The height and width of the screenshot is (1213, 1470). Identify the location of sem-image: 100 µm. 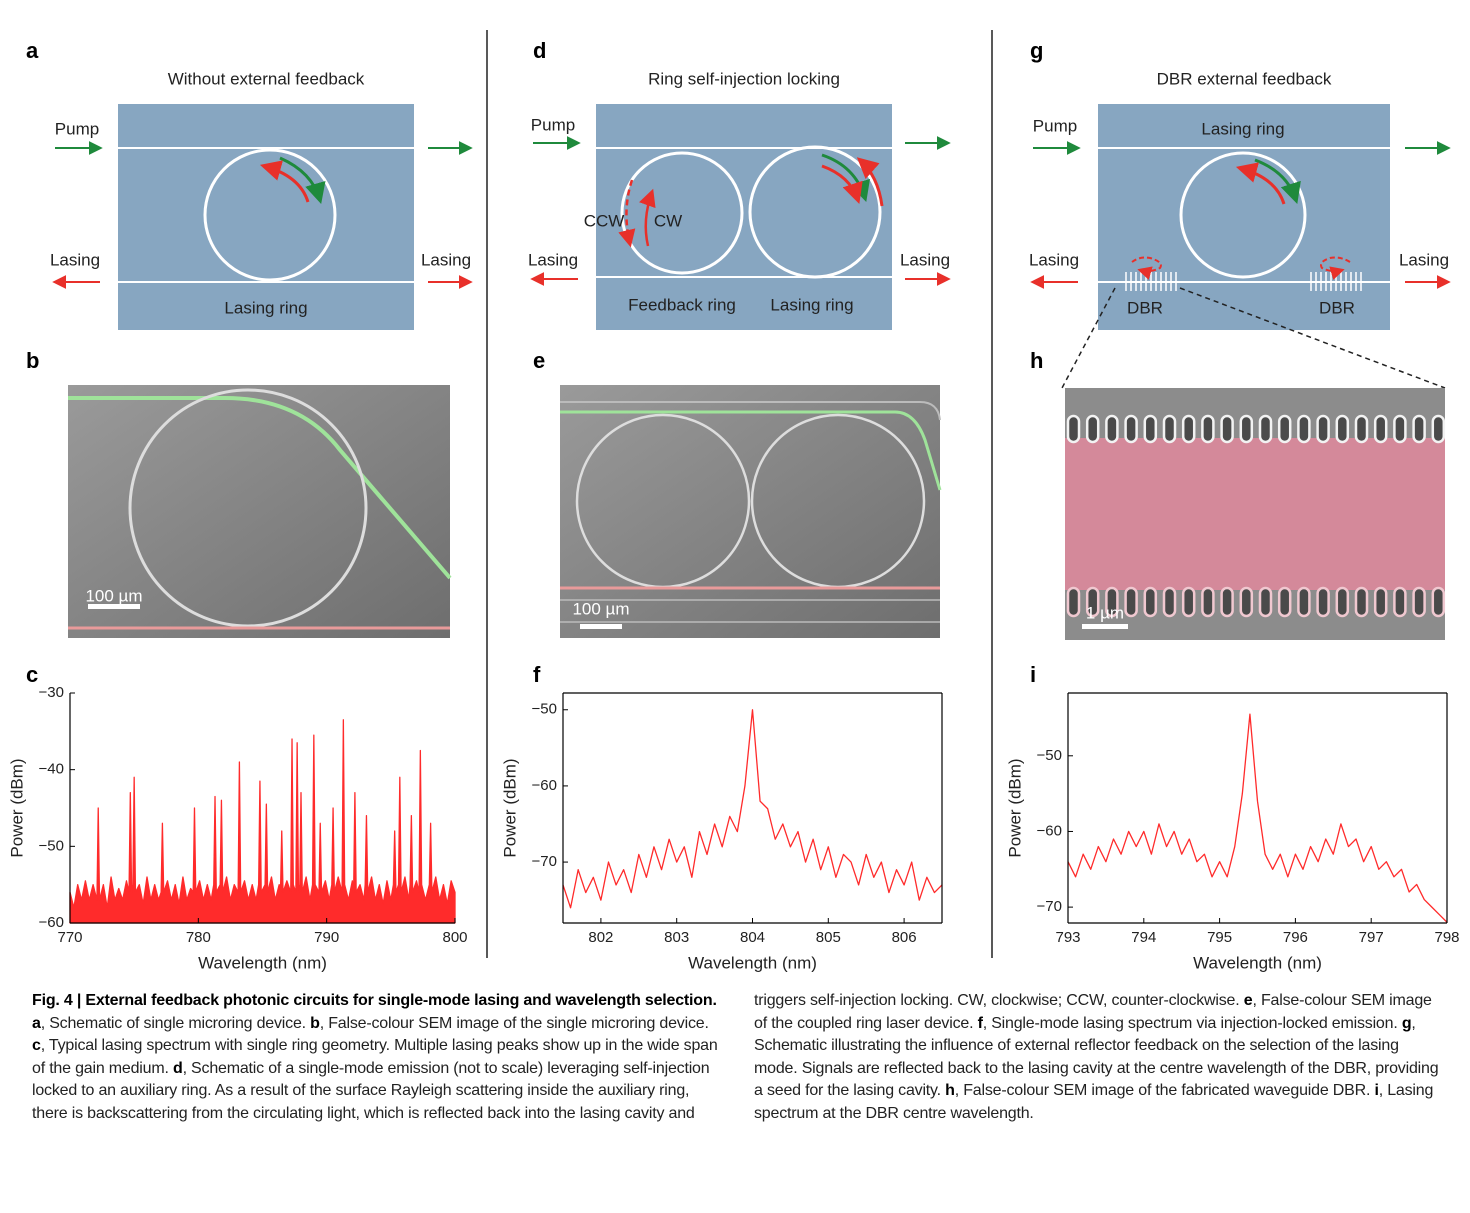
(751, 511).